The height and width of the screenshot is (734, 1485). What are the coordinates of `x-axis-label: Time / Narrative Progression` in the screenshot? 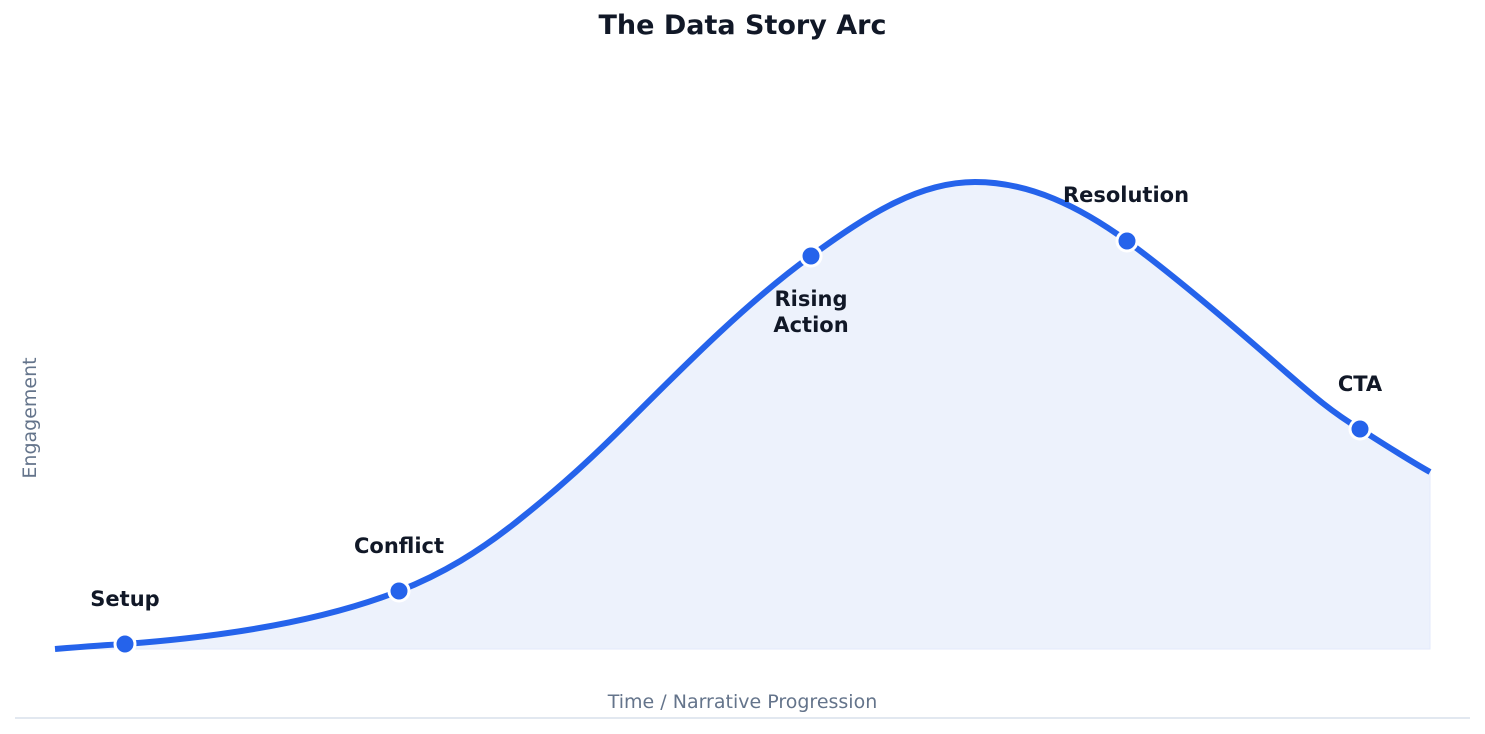 It's located at (742, 702).